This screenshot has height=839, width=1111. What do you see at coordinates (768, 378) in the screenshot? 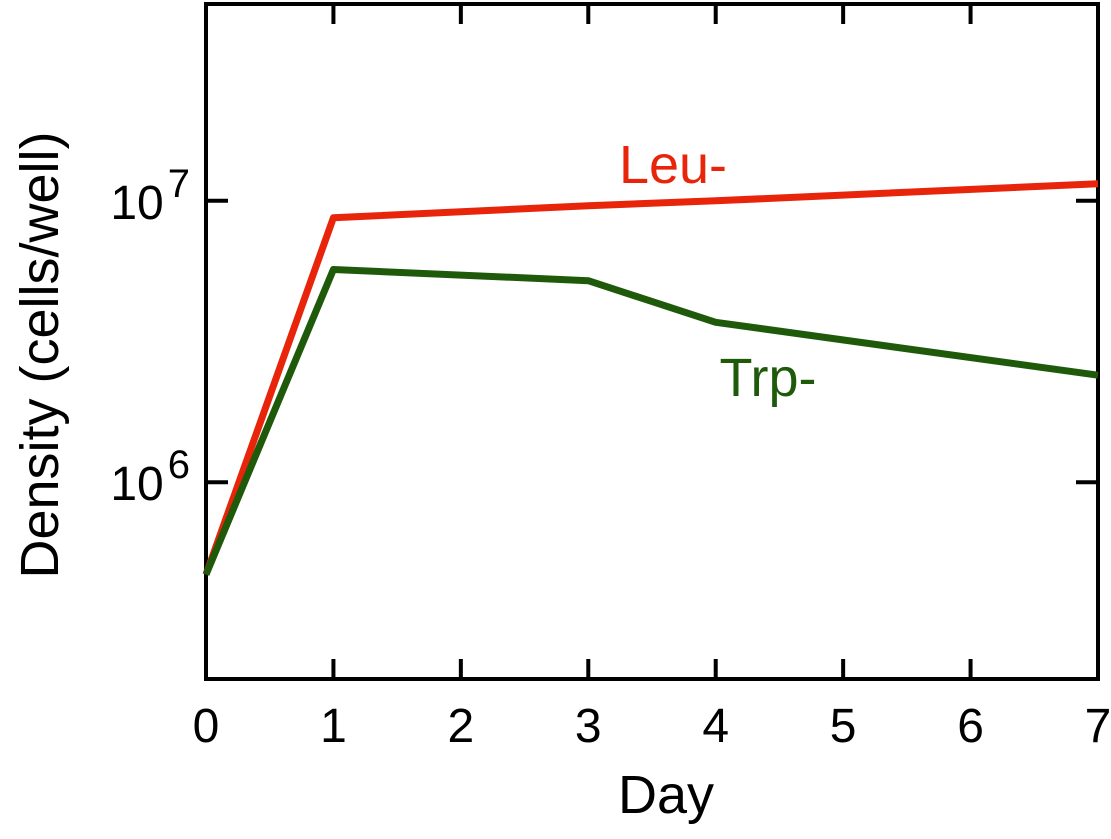
I see `series-label-trp: Trp-` at bounding box center [768, 378].